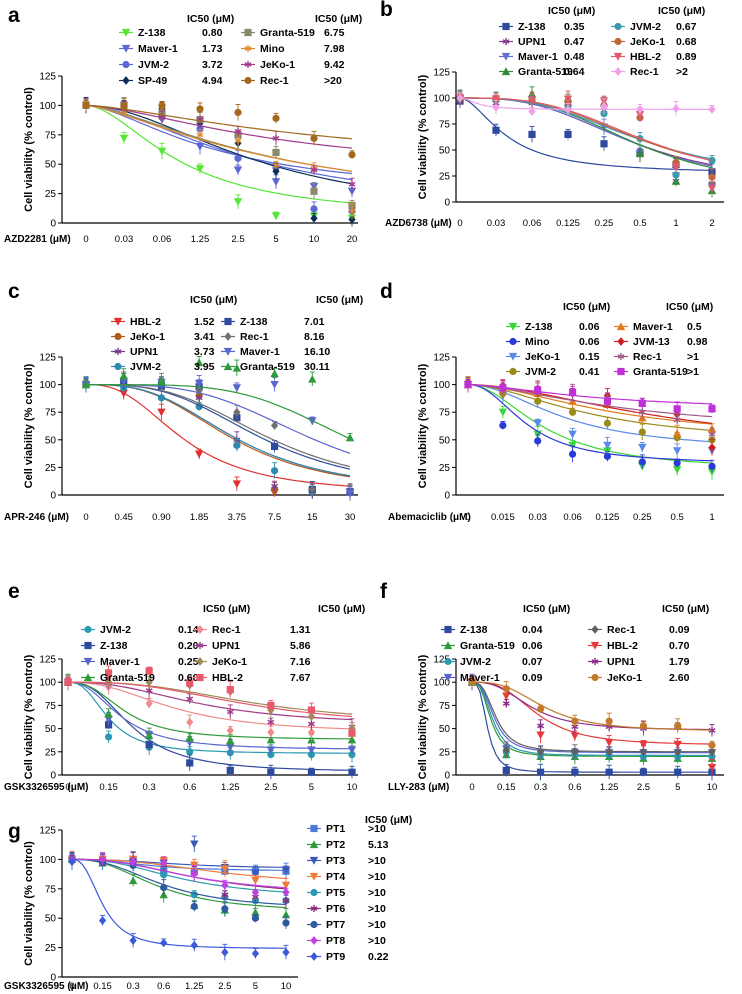 This screenshot has width=742, height=994. What do you see at coordinates (47, 385) in the screenshot?
I see `y-tick-label: 100` at bounding box center [47, 385].